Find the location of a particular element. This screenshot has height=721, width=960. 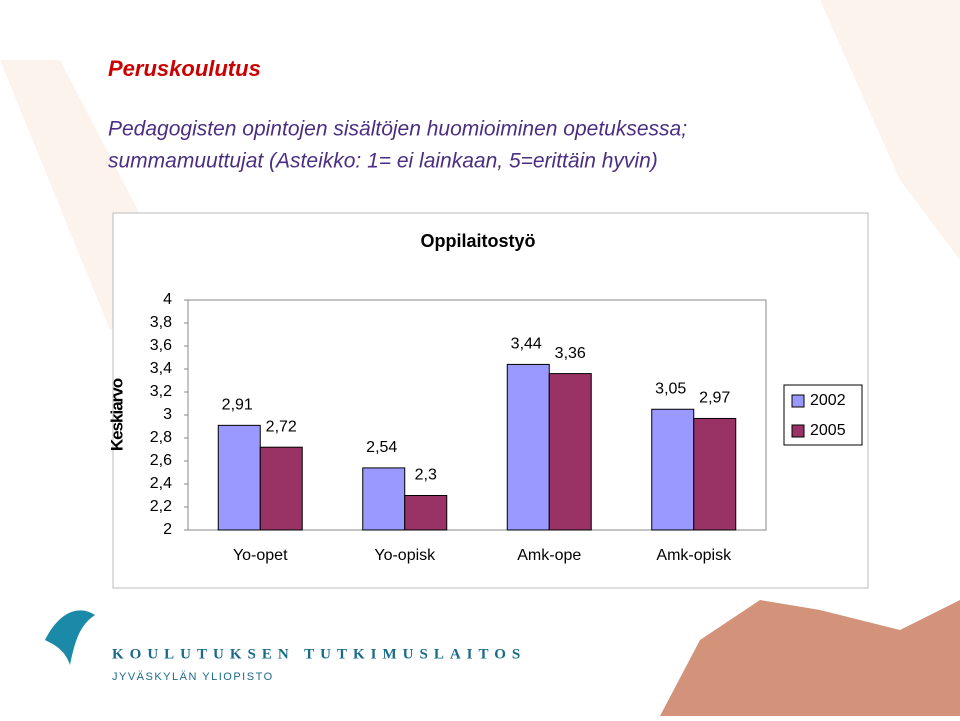

legend-label: 2005 is located at coordinates (828, 430).